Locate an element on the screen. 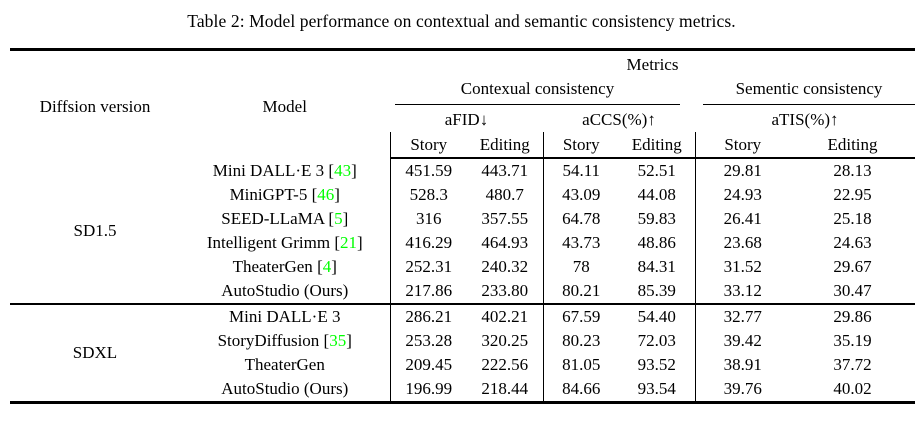 This screenshot has height=423, width=923. value-cell: 80.21 is located at coordinates (580, 291).